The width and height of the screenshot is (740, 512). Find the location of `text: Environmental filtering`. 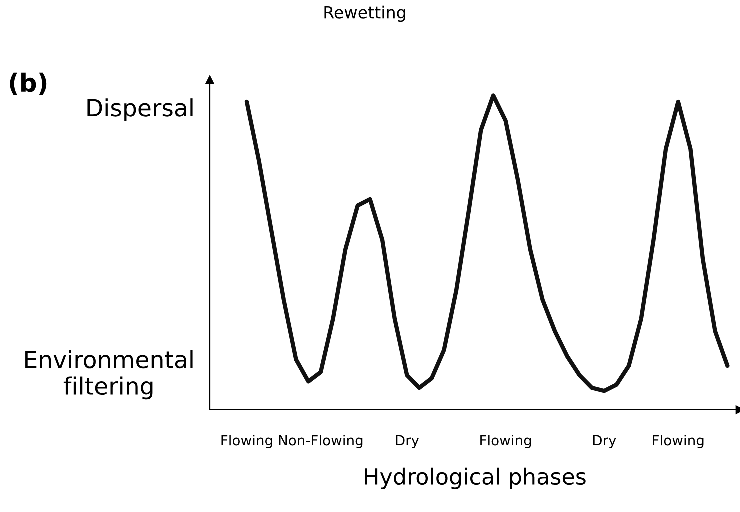

text: Environmental filtering is located at coordinates (109, 375).